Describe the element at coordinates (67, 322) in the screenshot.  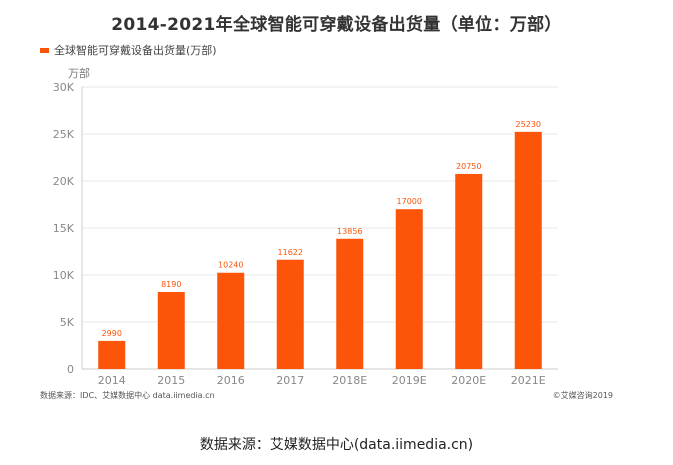
I see `y-tick-label: 5K` at that location.